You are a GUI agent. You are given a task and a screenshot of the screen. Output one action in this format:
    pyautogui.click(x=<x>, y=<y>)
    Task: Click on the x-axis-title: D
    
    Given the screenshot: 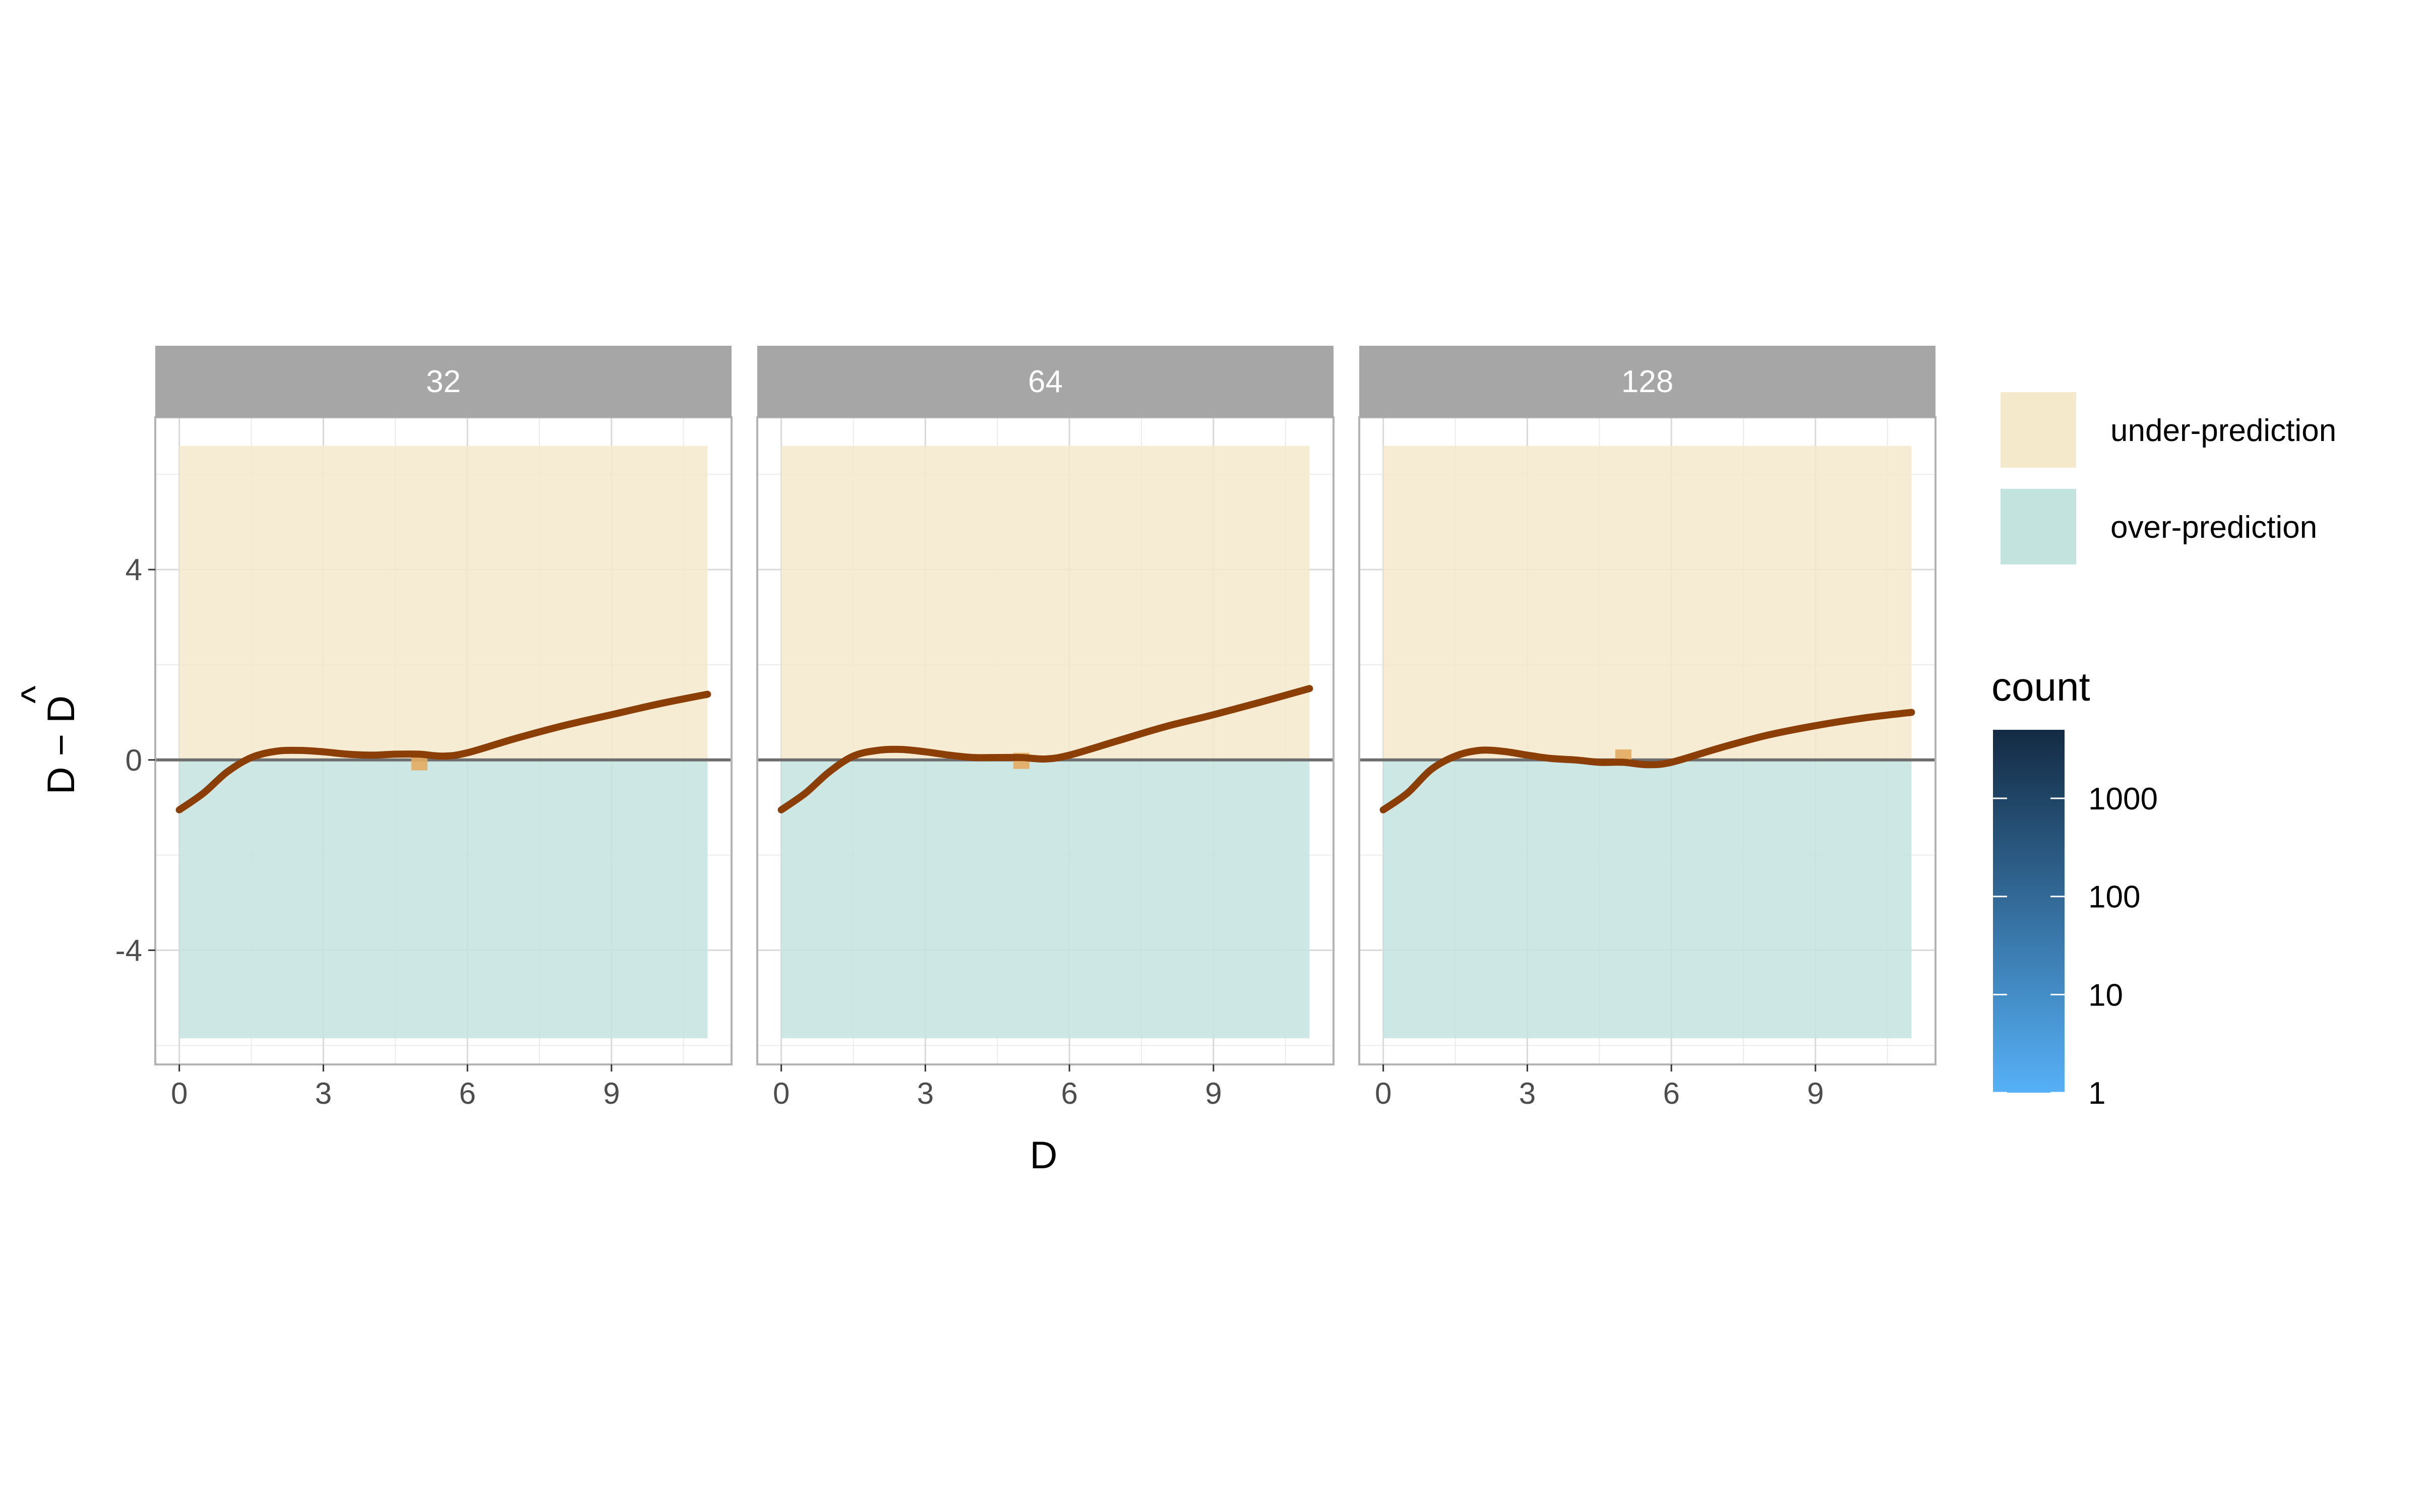 What is the action you would take?
    pyautogui.click(x=1044, y=1155)
    